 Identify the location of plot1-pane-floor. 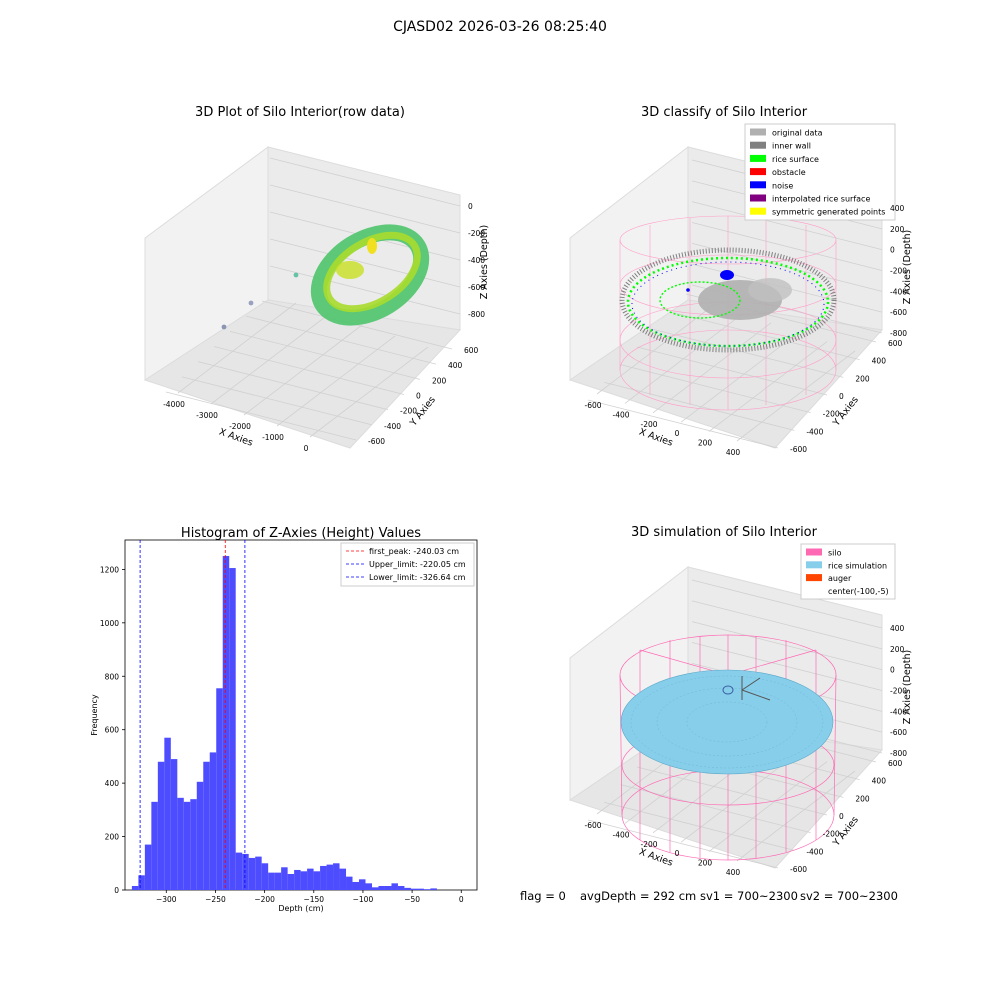
(302, 374).